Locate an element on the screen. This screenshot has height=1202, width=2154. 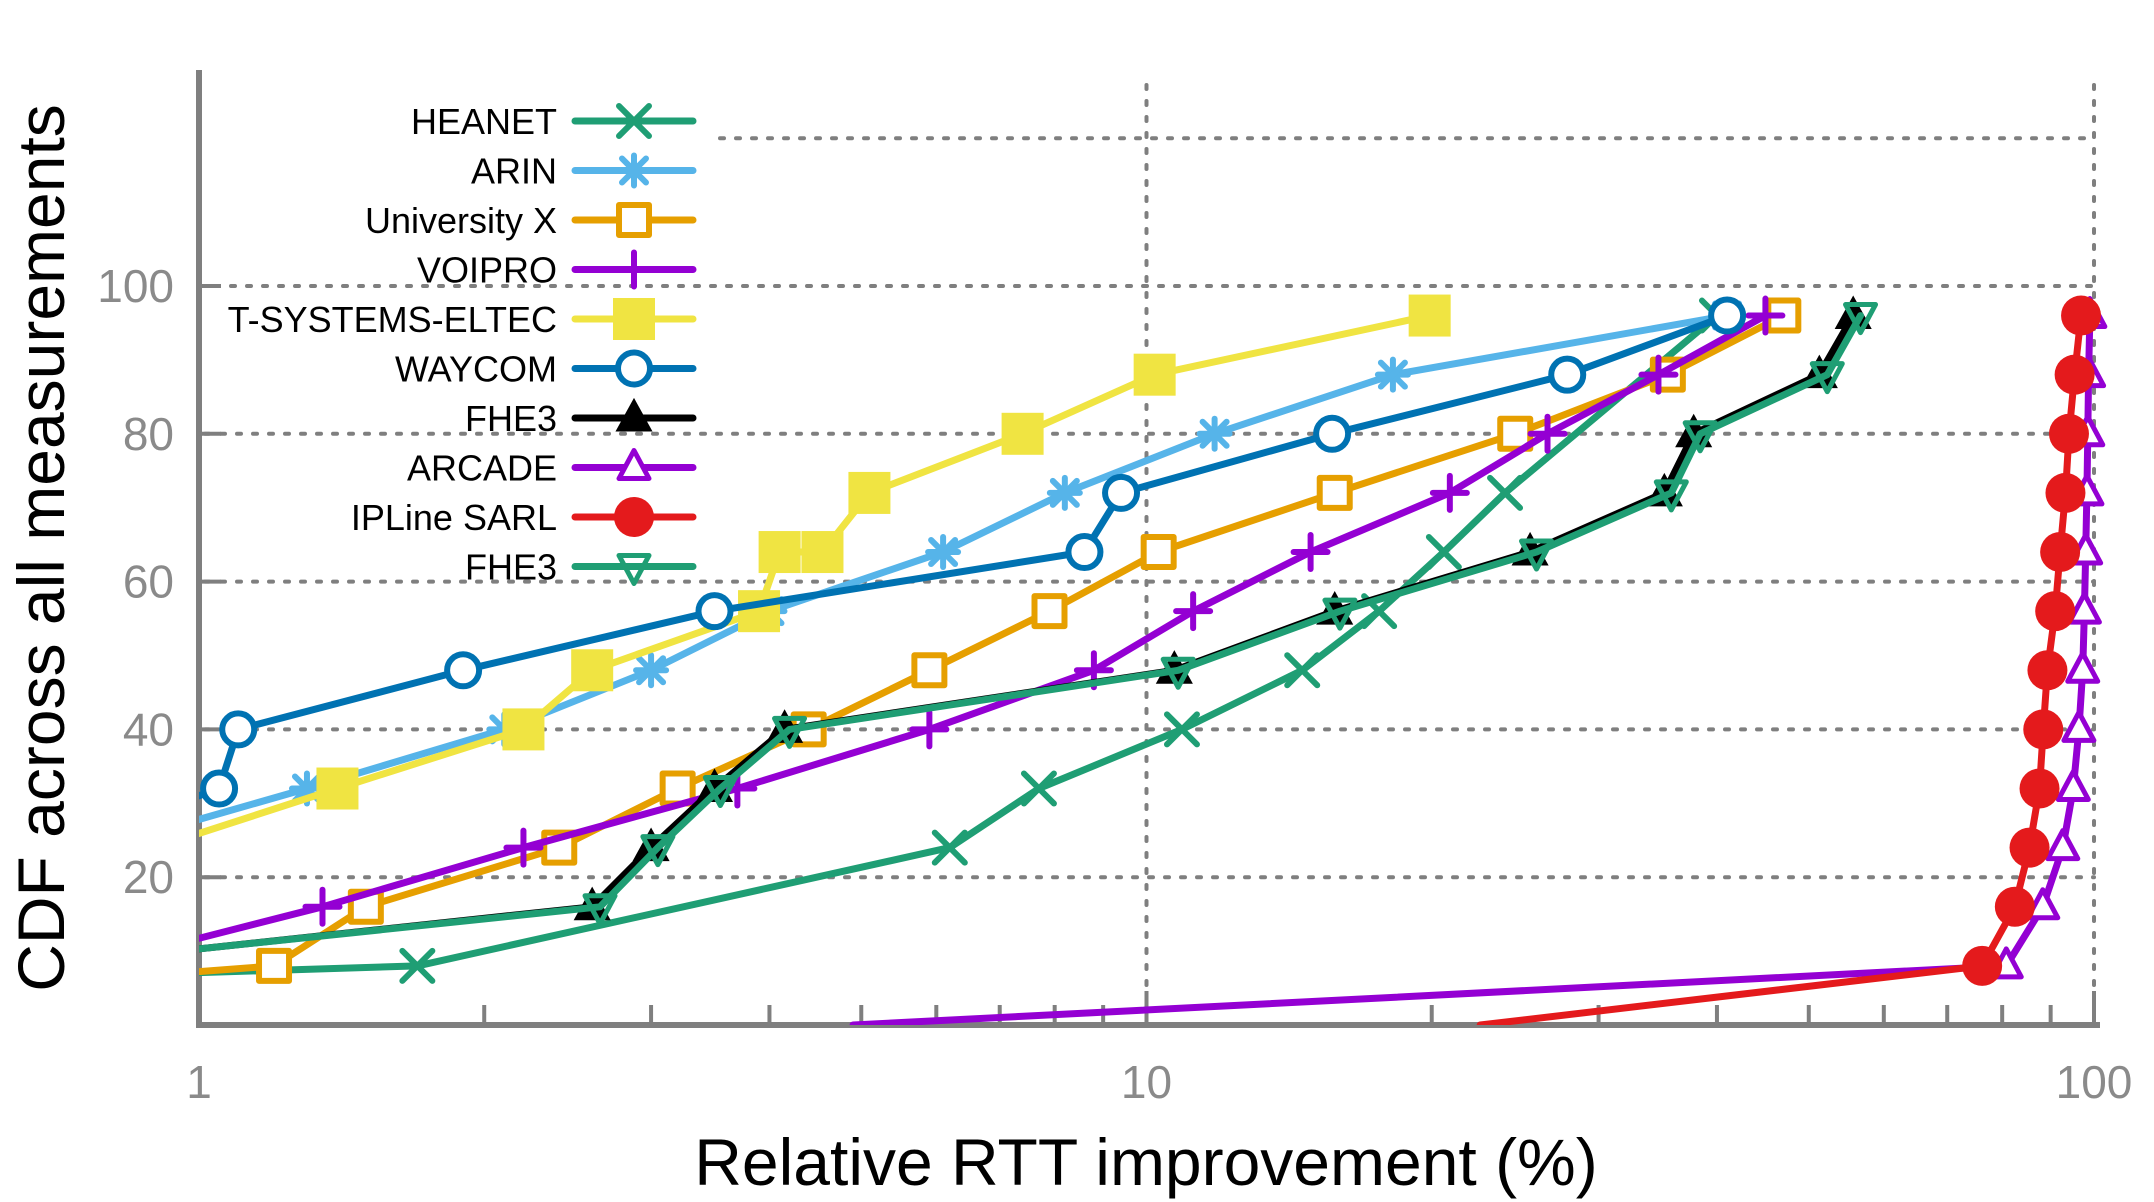
x-tick-label: 10 is located at coordinates (1146, 1082).